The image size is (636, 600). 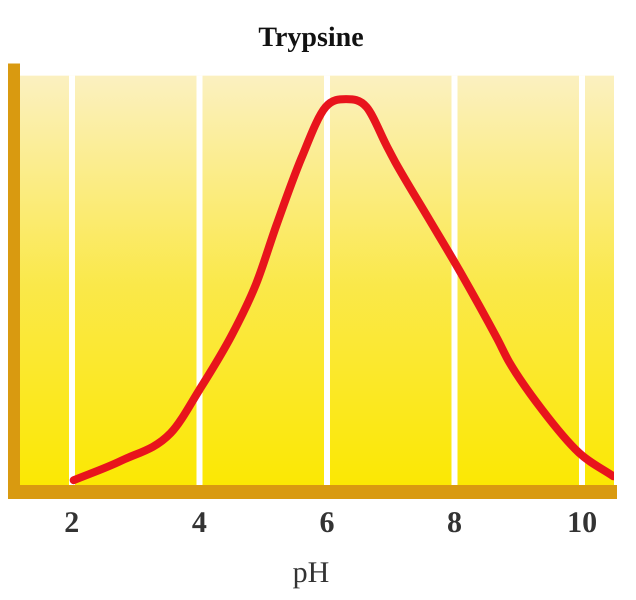 I want to click on x-tick-label: 2, so click(x=72, y=522).